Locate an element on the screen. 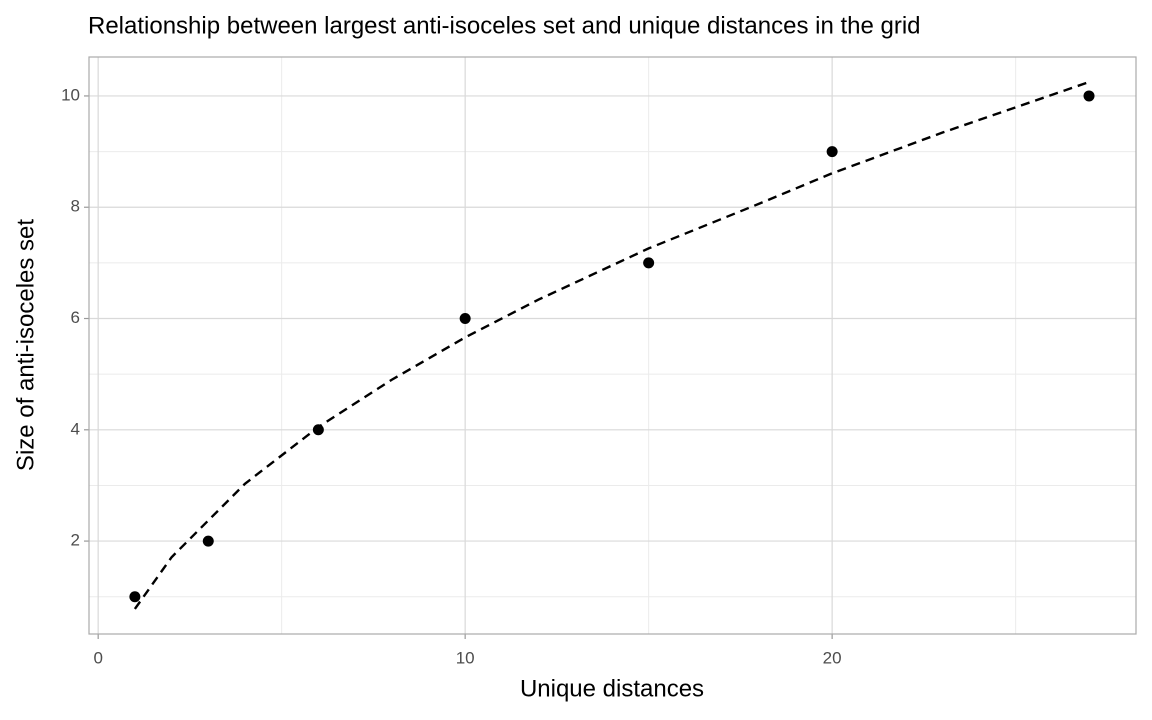 This screenshot has width=1152, height=720. y-tick-label: 8 is located at coordinates (75, 206).